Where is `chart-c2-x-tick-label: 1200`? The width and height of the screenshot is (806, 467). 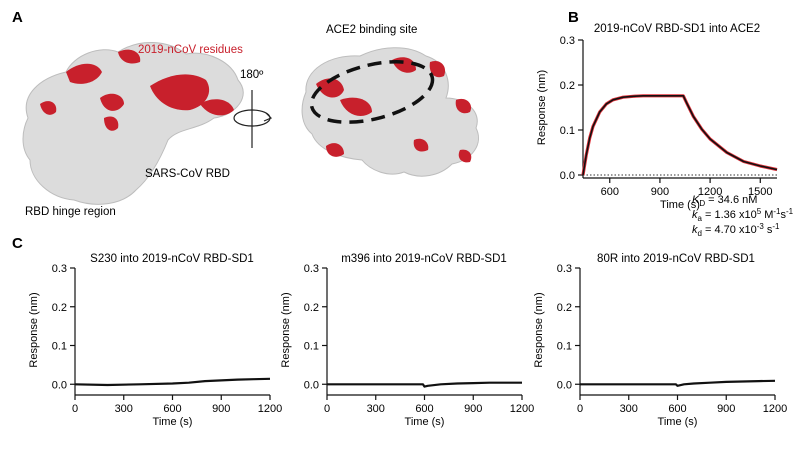
chart-c2-x-tick-label: 1200 is located at coordinates (522, 409).